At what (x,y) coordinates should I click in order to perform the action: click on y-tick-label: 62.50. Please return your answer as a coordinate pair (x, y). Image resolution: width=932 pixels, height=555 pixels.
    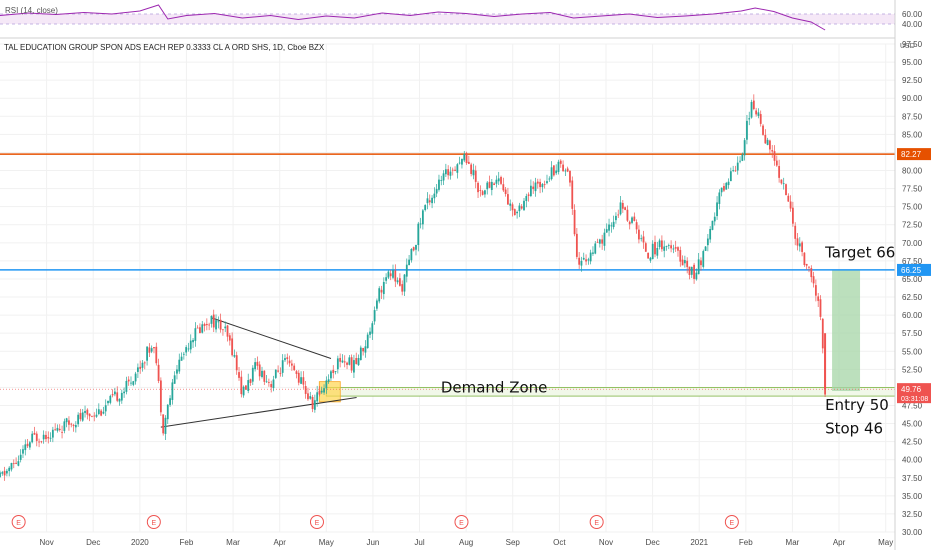
    Looking at the image, I should click on (912, 297).